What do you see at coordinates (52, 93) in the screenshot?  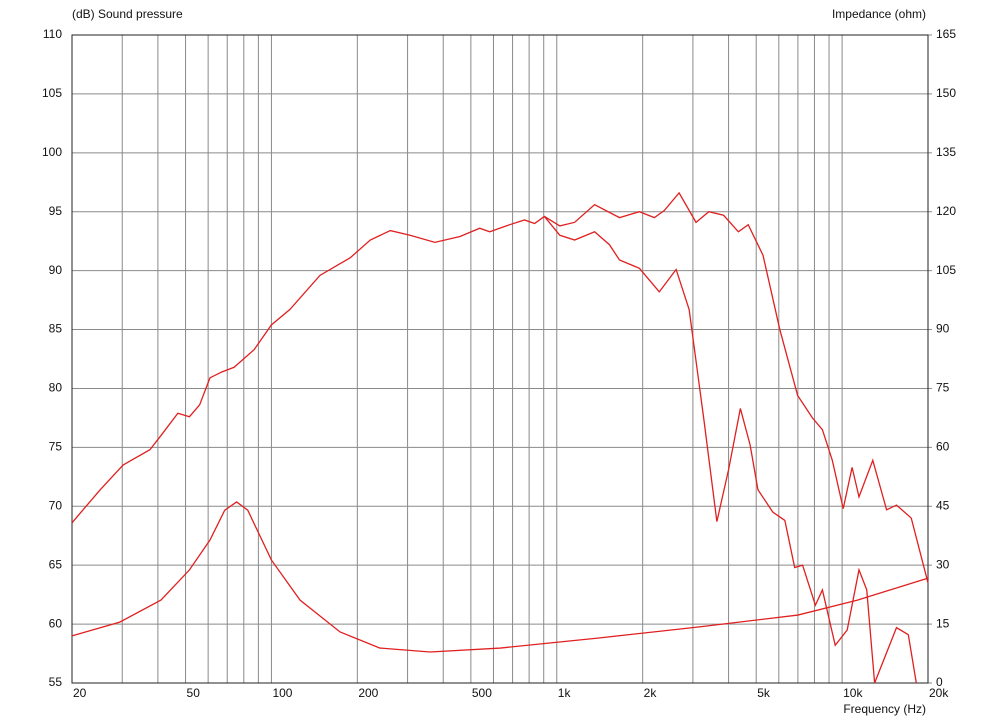 I see `y-tick-label: 105` at bounding box center [52, 93].